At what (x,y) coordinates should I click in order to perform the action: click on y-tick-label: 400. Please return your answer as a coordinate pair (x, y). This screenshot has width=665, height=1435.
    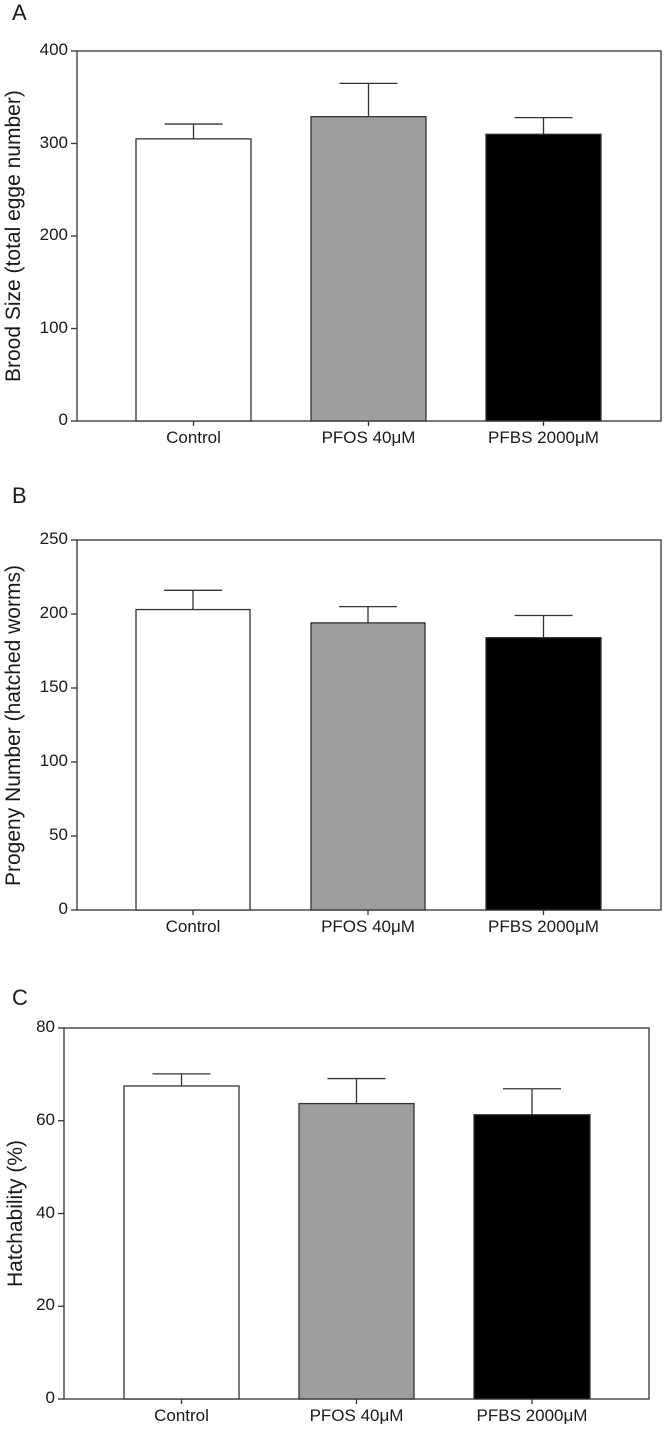
    Looking at the image, I should click on (53, 49).